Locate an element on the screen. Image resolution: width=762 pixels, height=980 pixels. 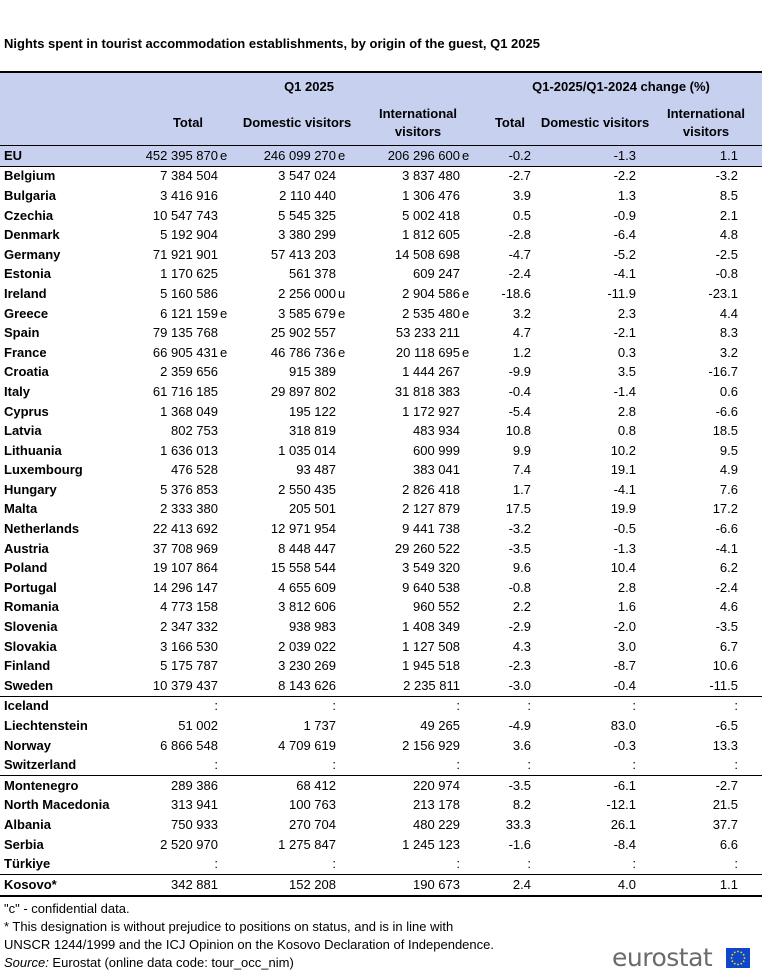
change-total-cell: 3.9 is located at coordinates (521, 195).